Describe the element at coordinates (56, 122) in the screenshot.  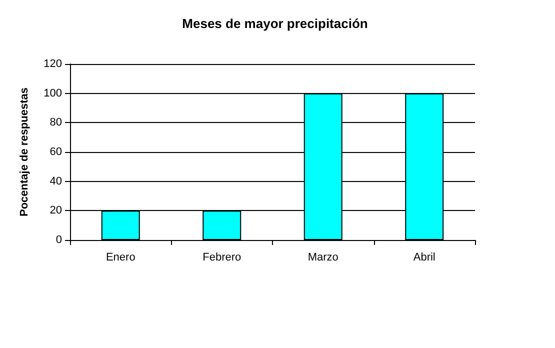
I see `y-tick-label: 80` at that location.